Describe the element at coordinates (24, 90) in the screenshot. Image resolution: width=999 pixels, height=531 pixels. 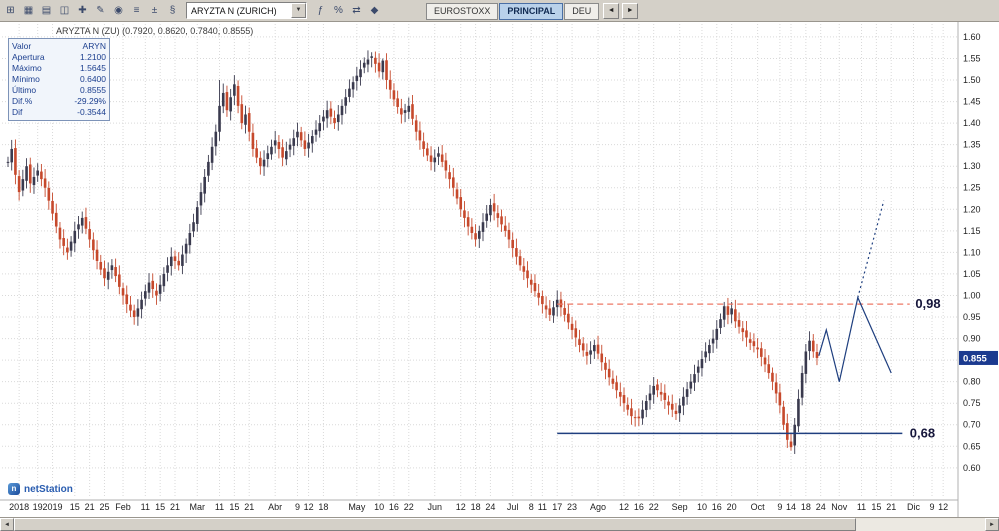
I see `info-label: Último` at that location.